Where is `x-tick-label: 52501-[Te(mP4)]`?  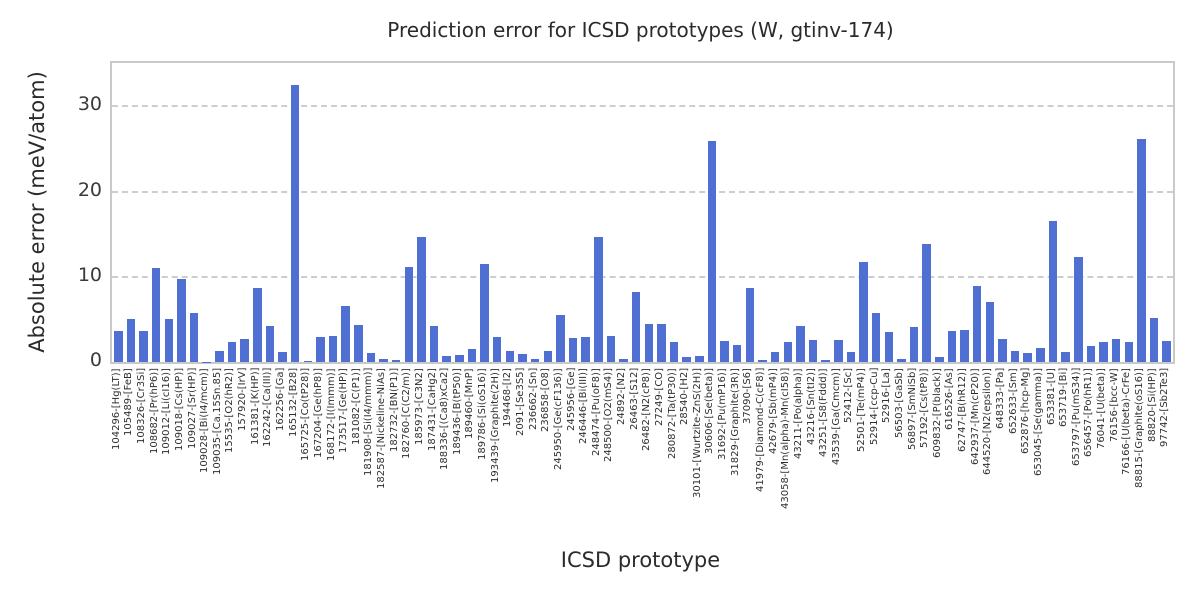
x-tick-label: 52501-[Te(mP4)] is located at coordinates (862, 410).